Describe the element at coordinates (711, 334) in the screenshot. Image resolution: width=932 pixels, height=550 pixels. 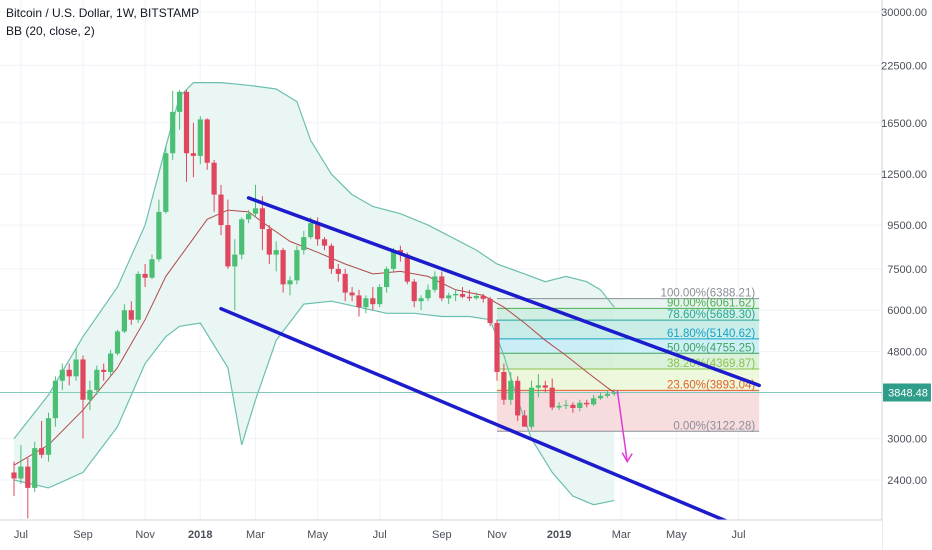
I see `fib-level-label: 61.80%(5140.62)` at that location.